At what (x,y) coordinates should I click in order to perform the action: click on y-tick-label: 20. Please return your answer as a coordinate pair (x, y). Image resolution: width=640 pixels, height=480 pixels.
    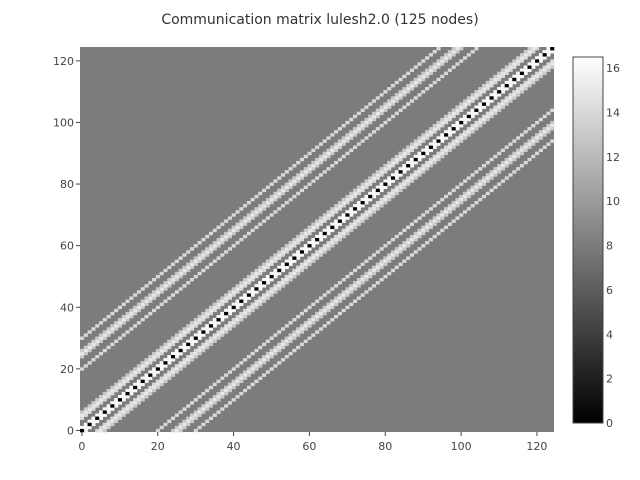
    Looking at the image, I should click on (67, 369).